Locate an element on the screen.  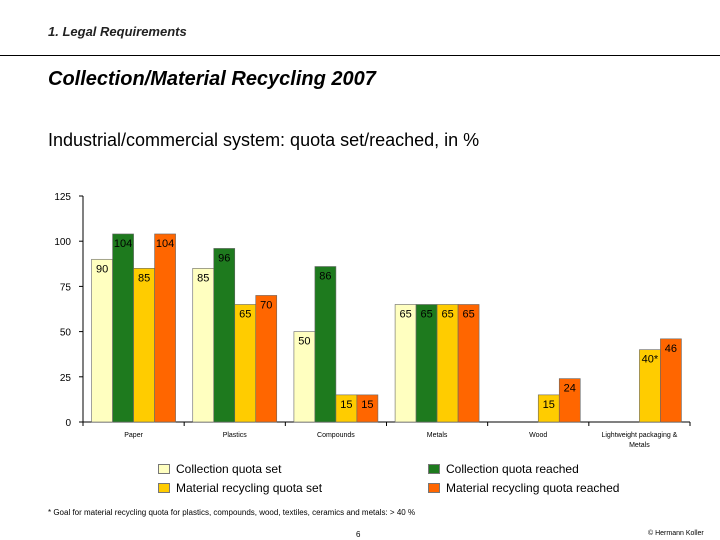
data-label: 46 is located at coordinates (671, 349).